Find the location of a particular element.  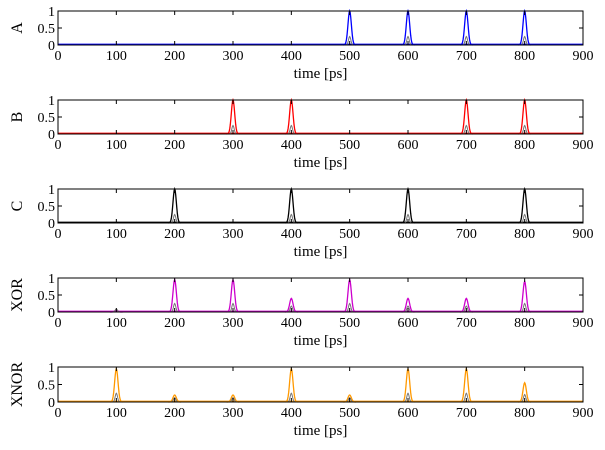

y-axis-title: XNOR is located at coordinates (17, 385).